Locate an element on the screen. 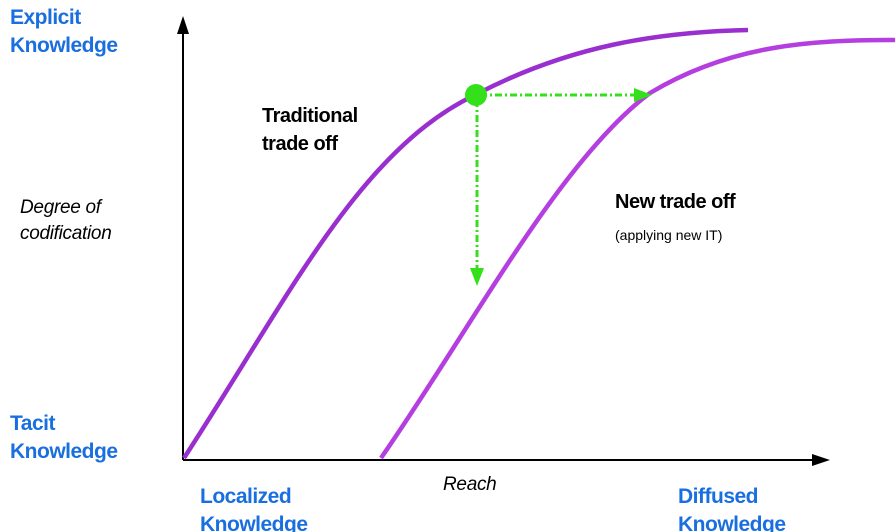 The height and width of the screenshot is (532, 895). horizontal-shift-arrowhead is located at coordinates (643, 95).